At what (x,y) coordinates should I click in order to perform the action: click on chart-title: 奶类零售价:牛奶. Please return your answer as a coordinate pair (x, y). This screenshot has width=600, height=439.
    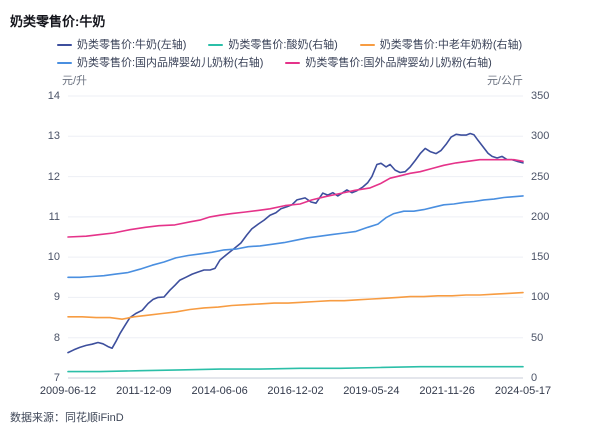
    Looking at the image, I should click on (58, 21).